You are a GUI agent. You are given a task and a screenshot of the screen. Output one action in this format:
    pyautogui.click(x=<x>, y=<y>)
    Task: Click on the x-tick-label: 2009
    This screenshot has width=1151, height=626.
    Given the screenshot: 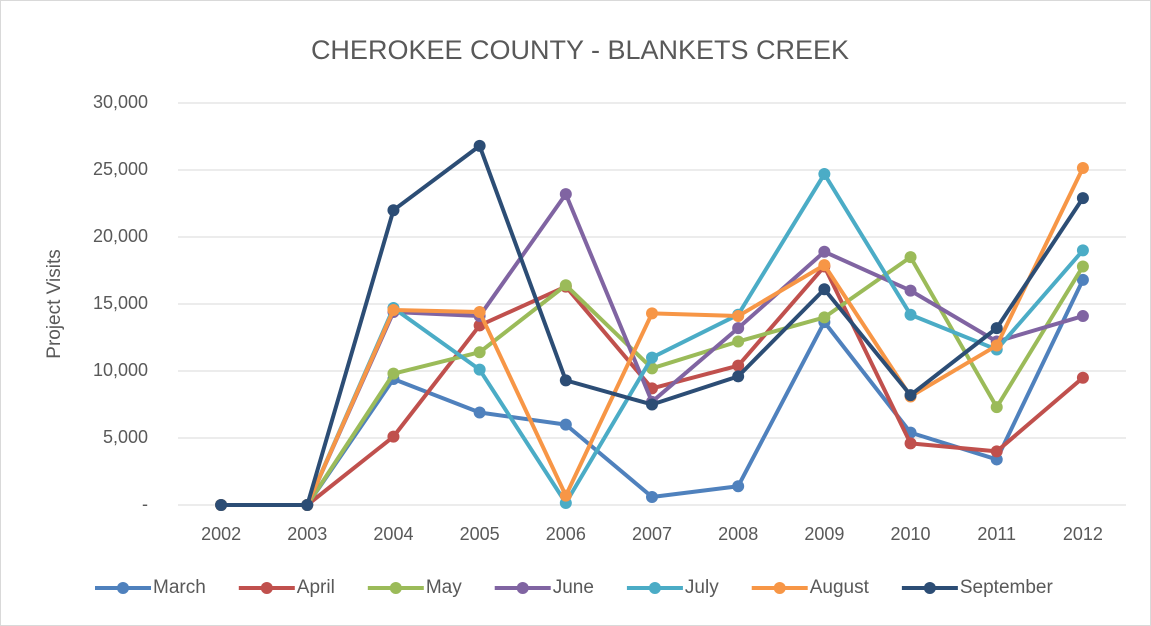 What is the action you would take?
    pyautogui.click(x=824, y=534)
    